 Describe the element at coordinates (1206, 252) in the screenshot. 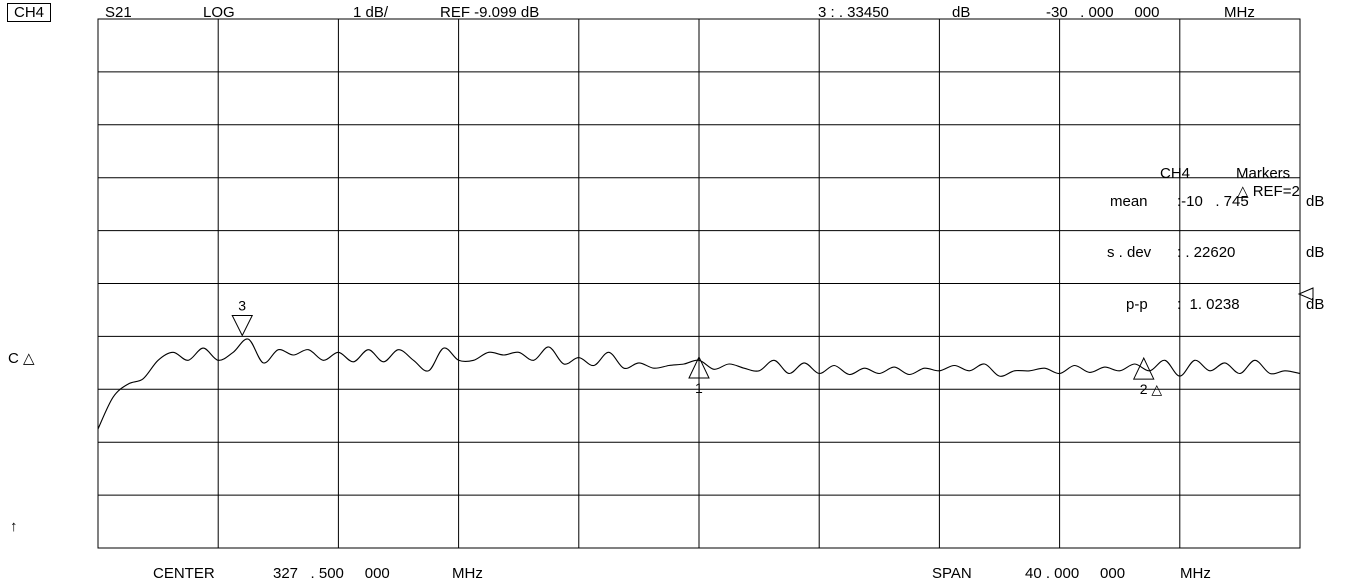

I see `sdev-value: : . 22620` at that location.